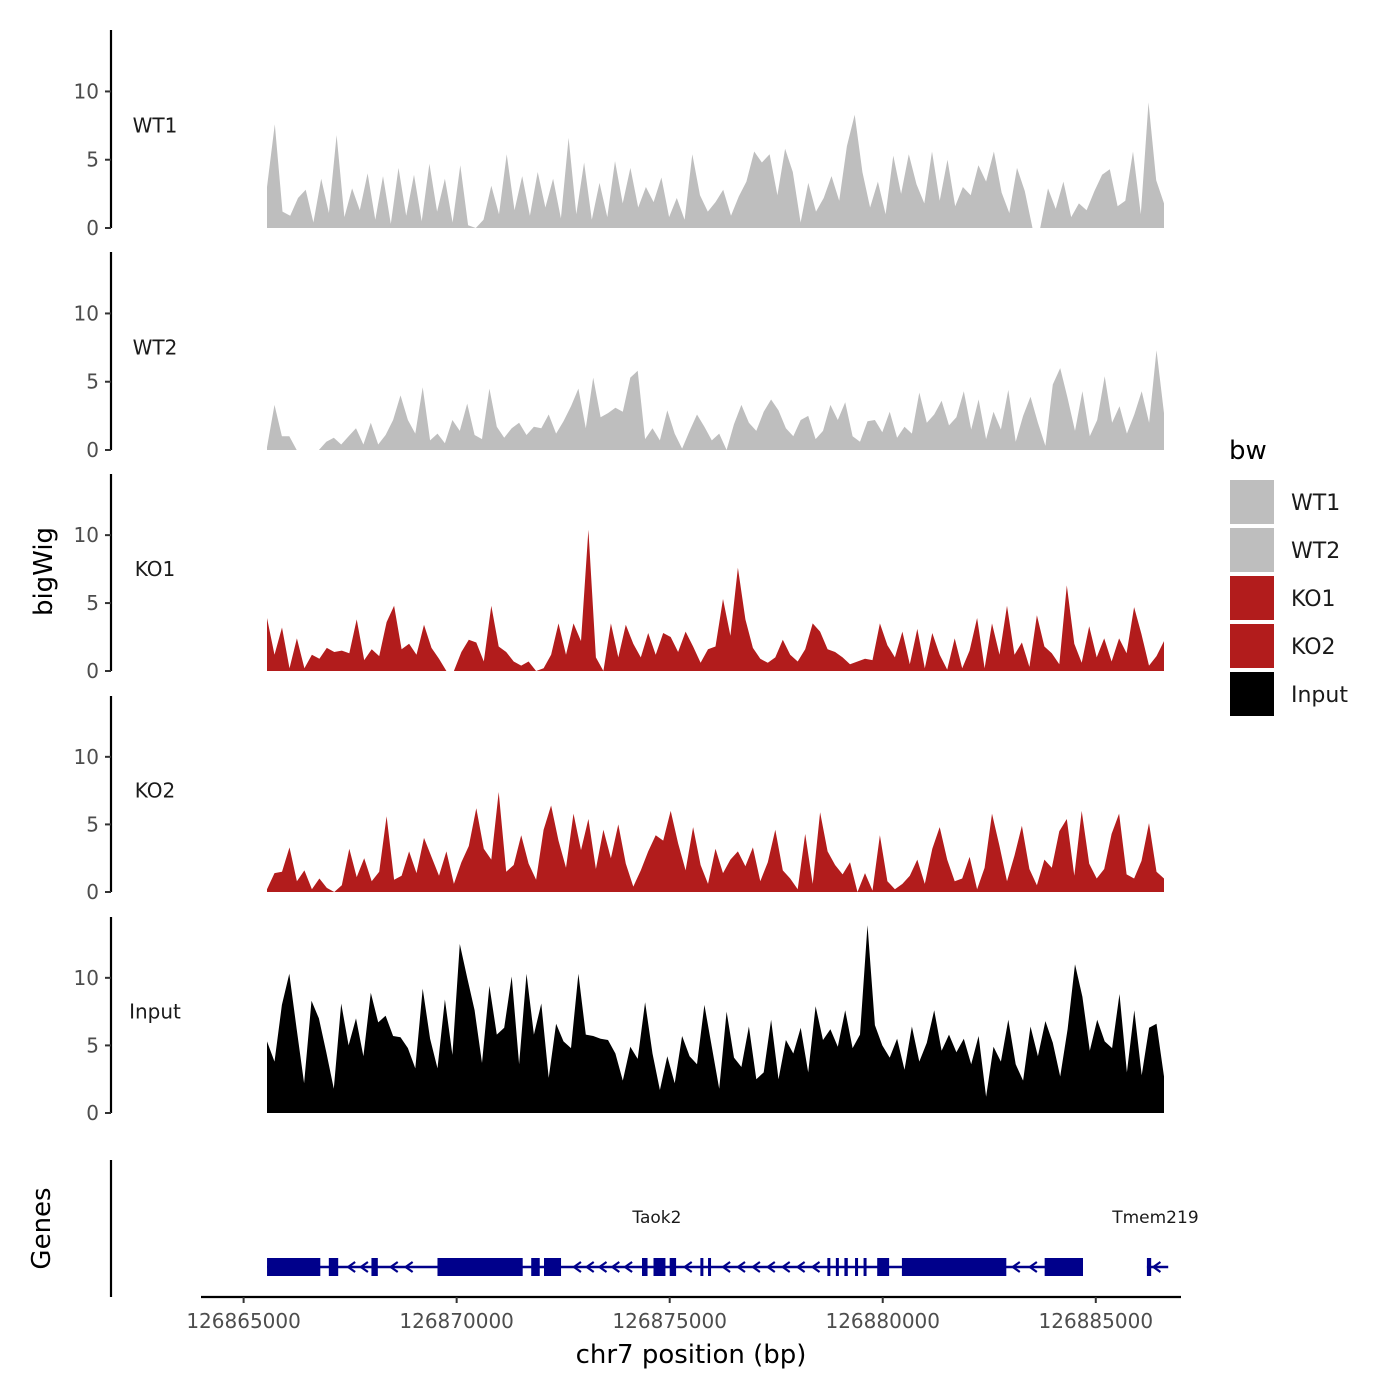  Describe the element at coordinates (1252, 550) in the screenshot. I see `legend-swatch-wt2` at that location.